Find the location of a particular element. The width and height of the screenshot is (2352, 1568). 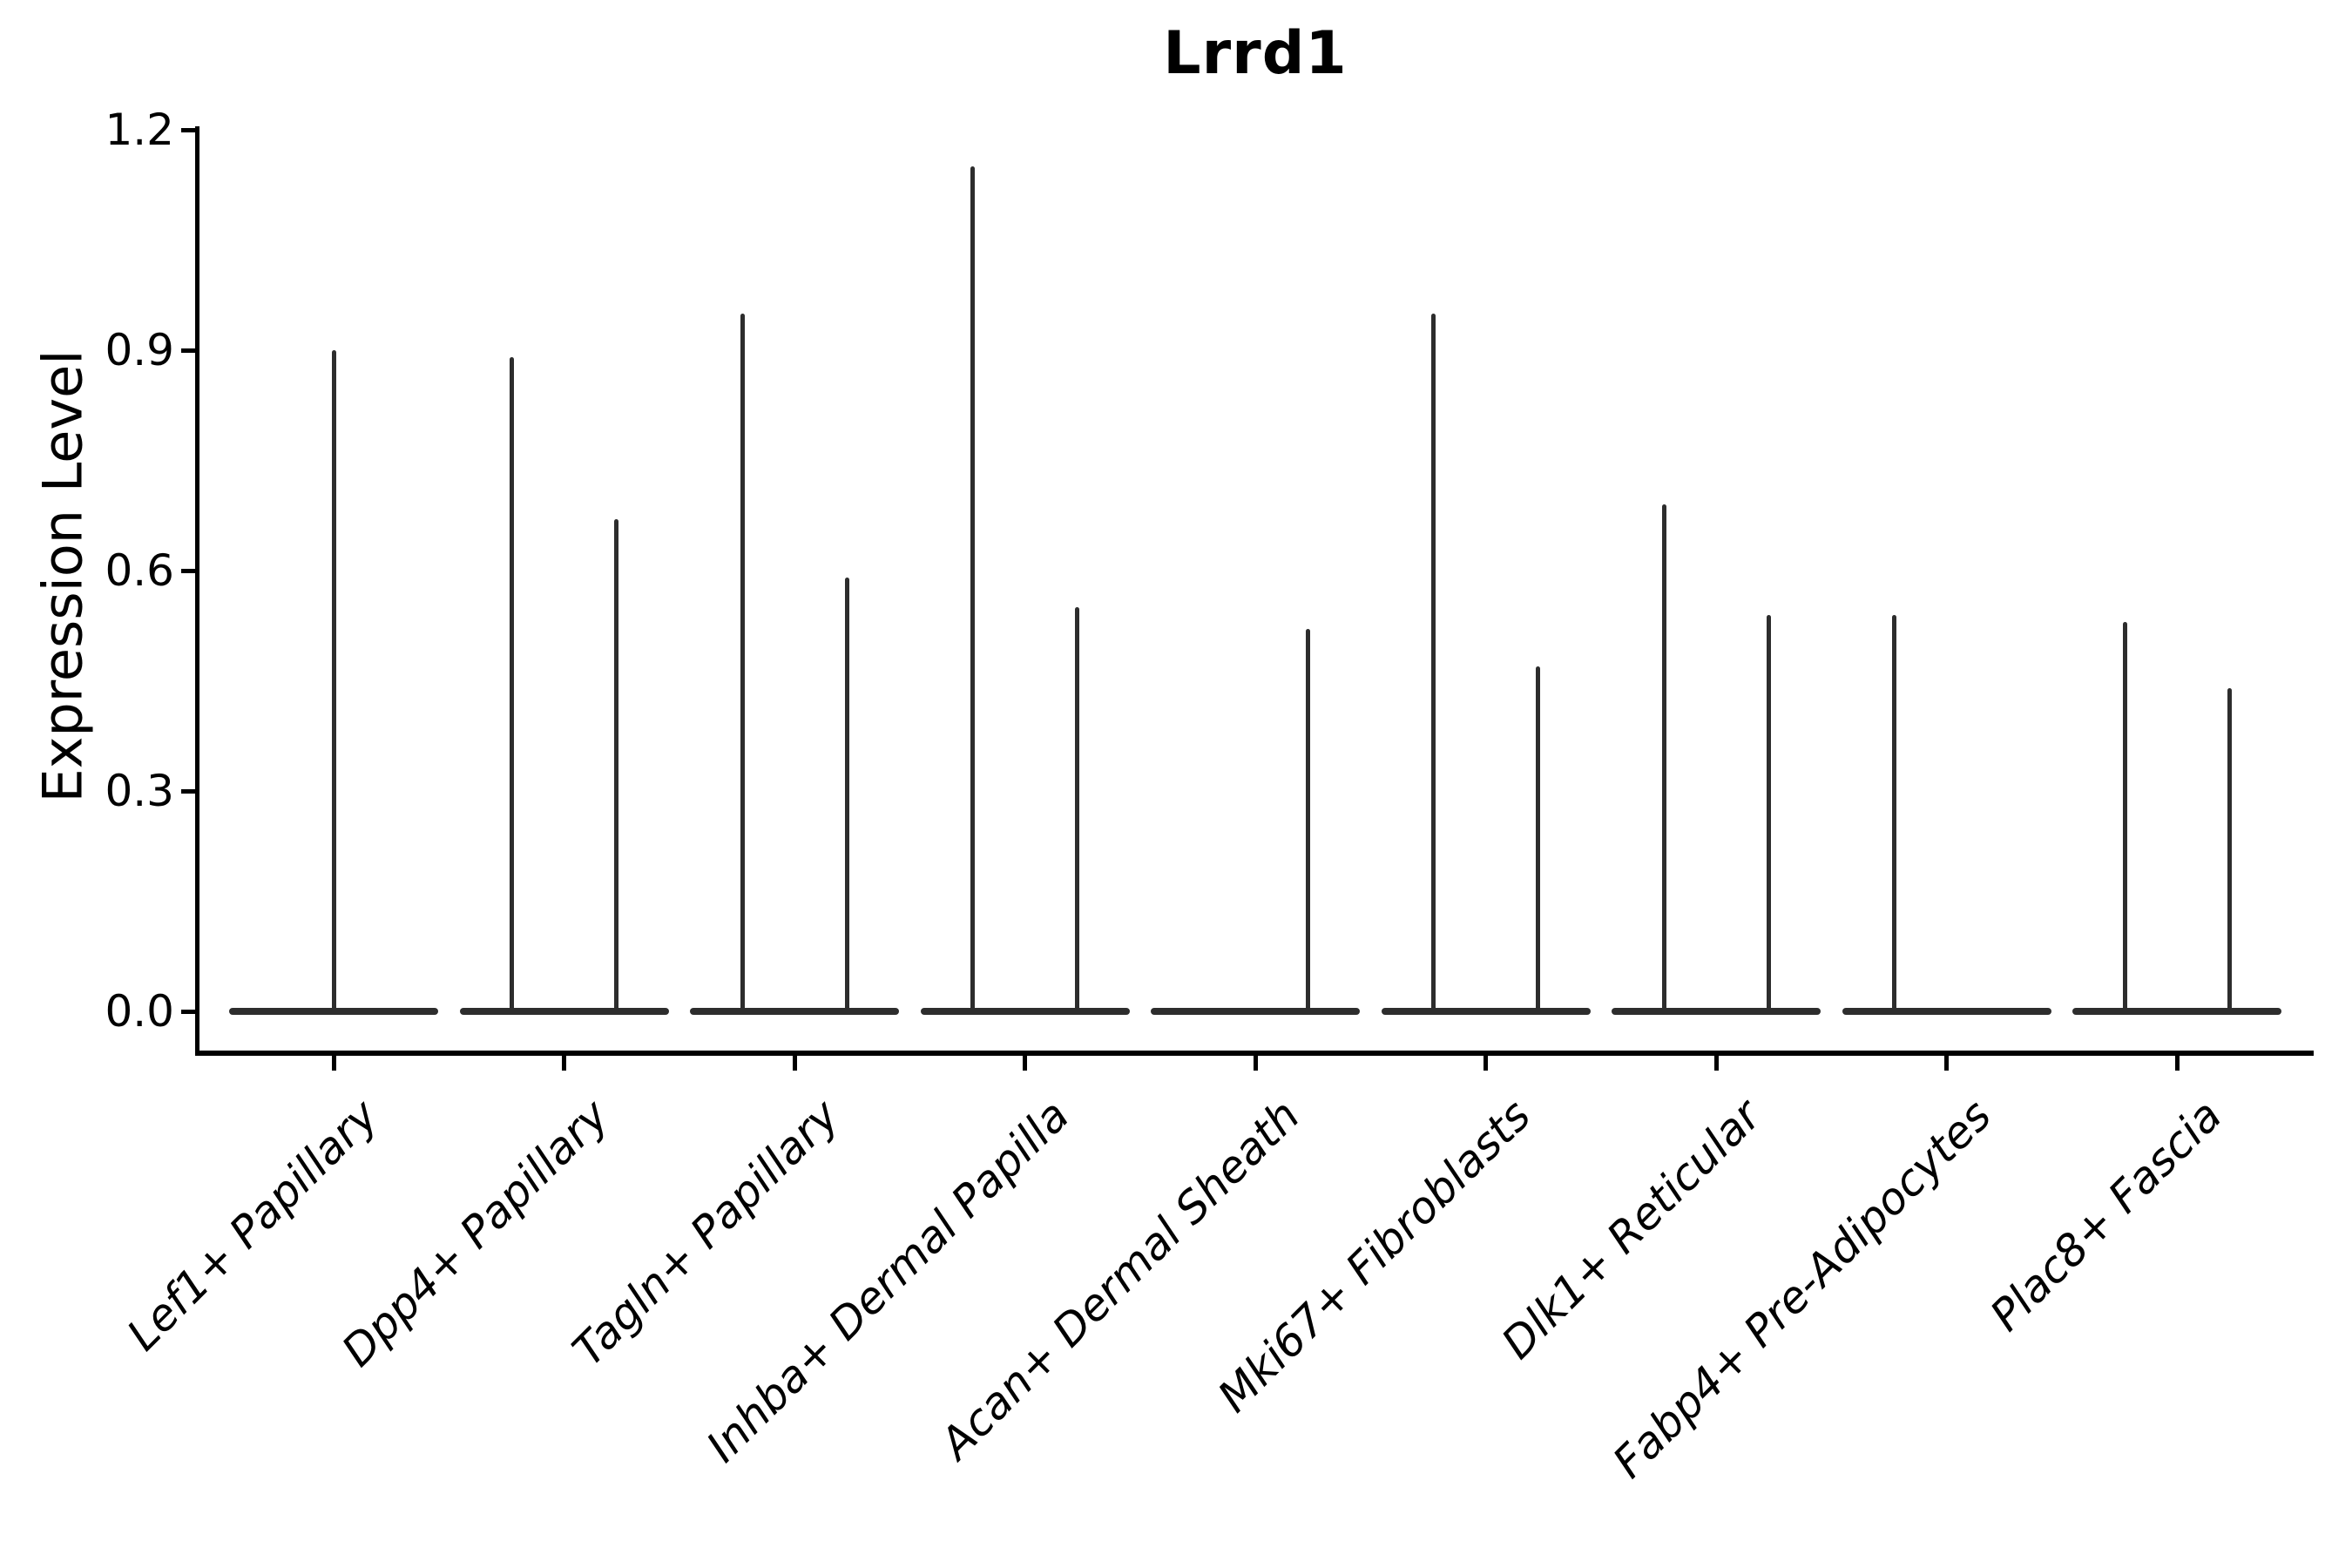

y-tick-label: 0.9 is located at coordinates (139, 351).